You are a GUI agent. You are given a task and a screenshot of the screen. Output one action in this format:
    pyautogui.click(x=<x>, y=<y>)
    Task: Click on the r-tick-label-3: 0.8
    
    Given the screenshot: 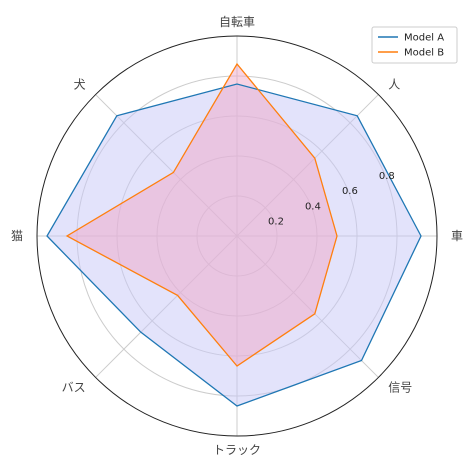 What is the action you would take?
    pyautogui.click(x=387, y=176)
    